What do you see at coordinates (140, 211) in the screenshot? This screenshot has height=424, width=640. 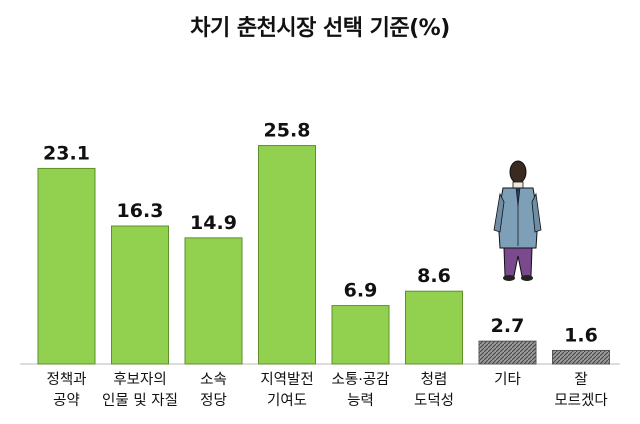 I see `value-label-1: 16.3` at bounding box center [140, 211].